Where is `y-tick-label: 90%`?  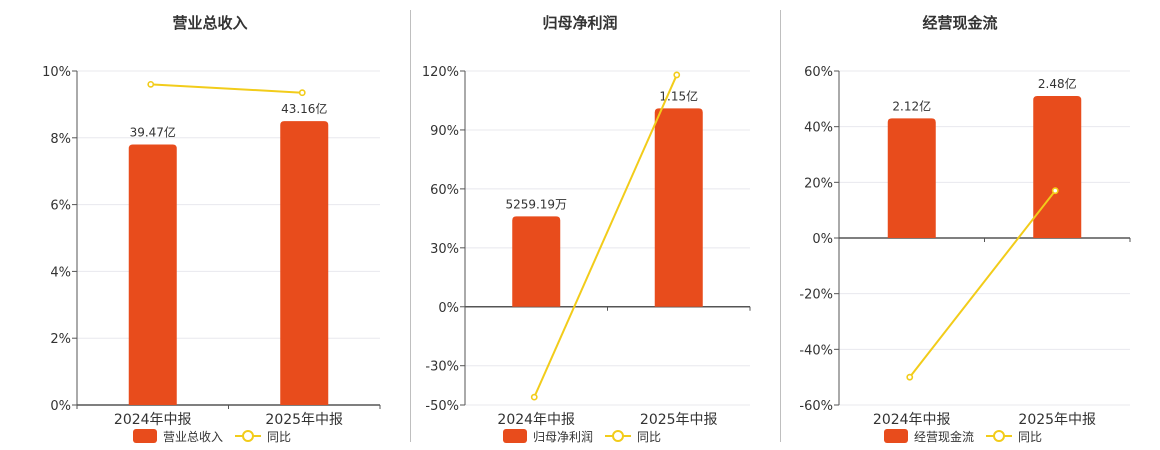
y-tick-label: 90% is located at coordinates (444, 131).